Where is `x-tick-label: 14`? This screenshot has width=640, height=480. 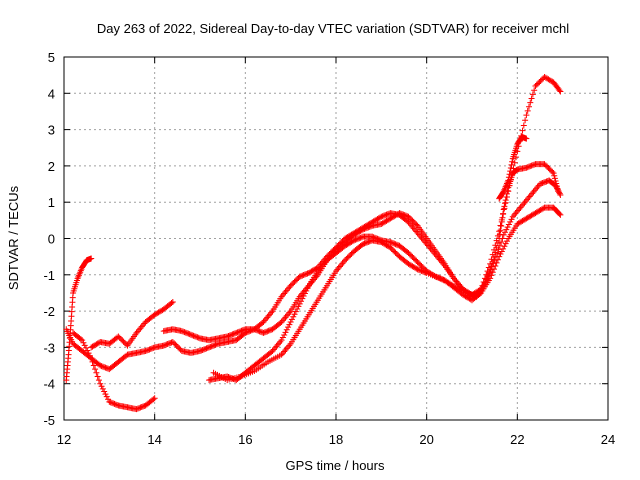
x-tick-label: 14 is located at coordinates (154, 439).